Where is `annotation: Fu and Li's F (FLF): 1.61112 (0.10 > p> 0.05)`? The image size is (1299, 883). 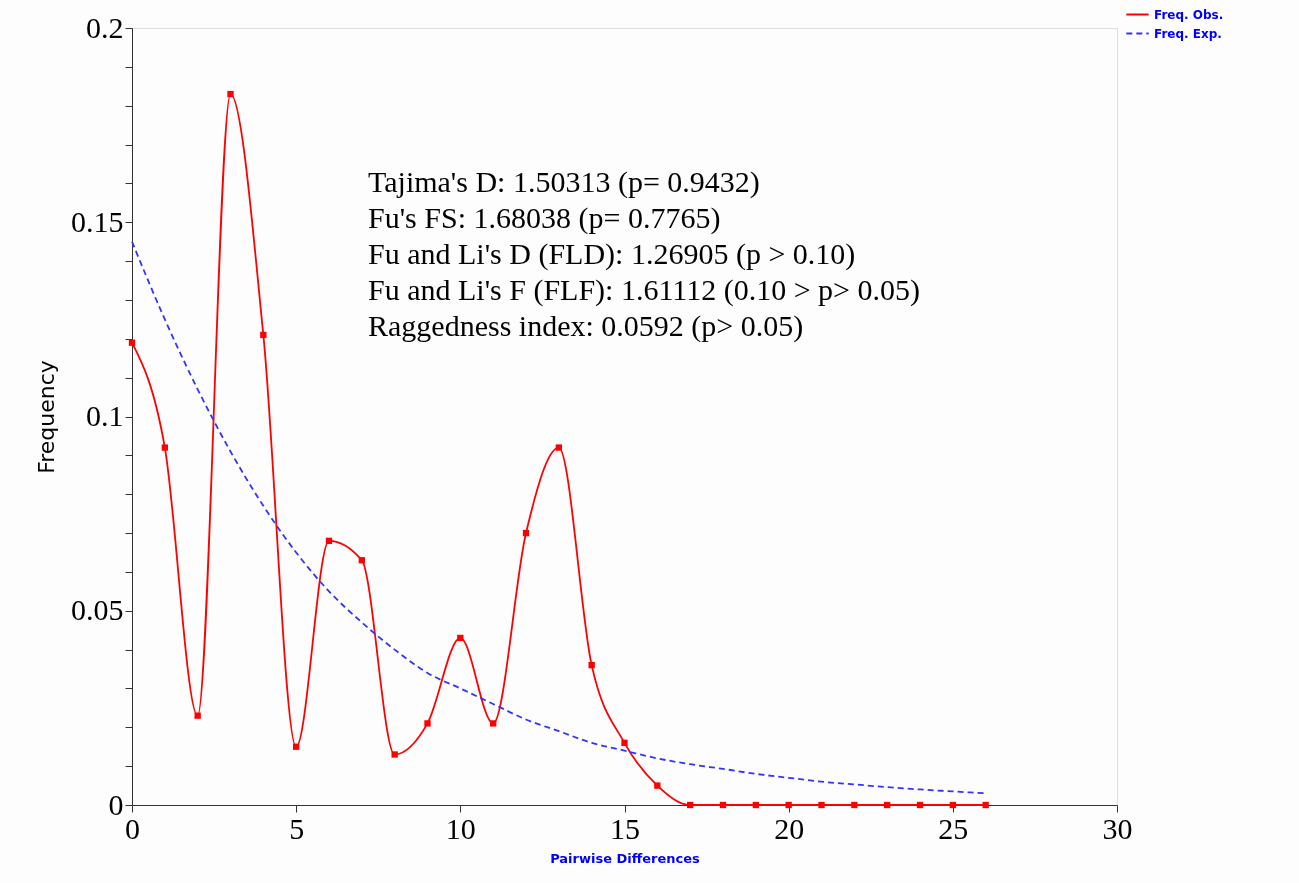
annotation: Fu and Li's F (FLF): 1.61112 (0.10 > p> 0.05) is located at coordinates (644, 290).